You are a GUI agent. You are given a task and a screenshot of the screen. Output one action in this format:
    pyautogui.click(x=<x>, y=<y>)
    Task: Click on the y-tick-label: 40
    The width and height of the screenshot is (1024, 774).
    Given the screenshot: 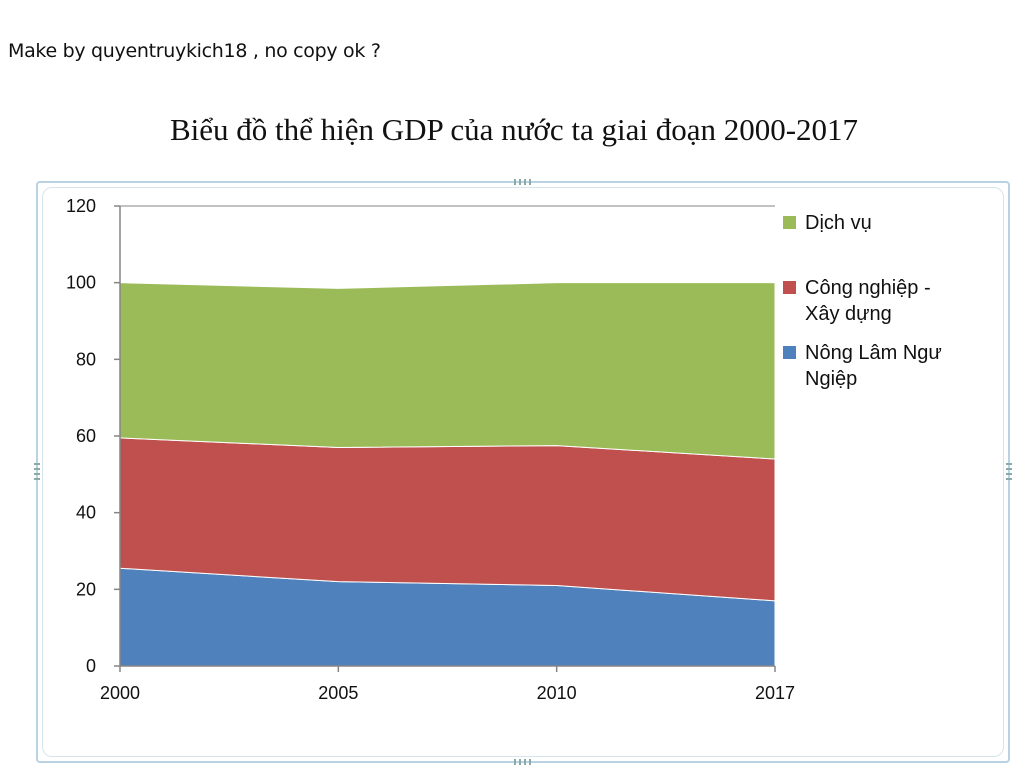 What is the action you would take?
    pyautogui.click(x=86, y=513)
    